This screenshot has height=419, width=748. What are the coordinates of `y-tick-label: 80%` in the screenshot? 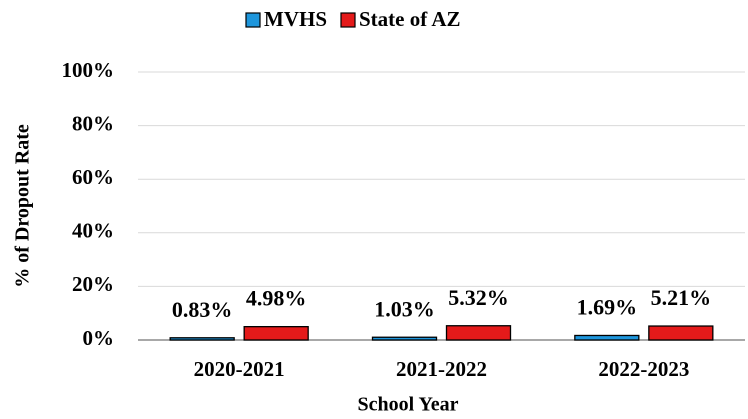 It's located at (93, 123).